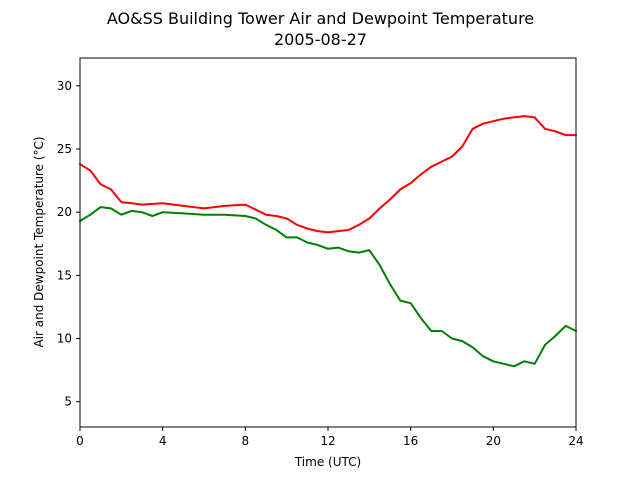 This screenshot has height=480, width=640. I want to click on x-tick-label: 20, so click(493, 441).